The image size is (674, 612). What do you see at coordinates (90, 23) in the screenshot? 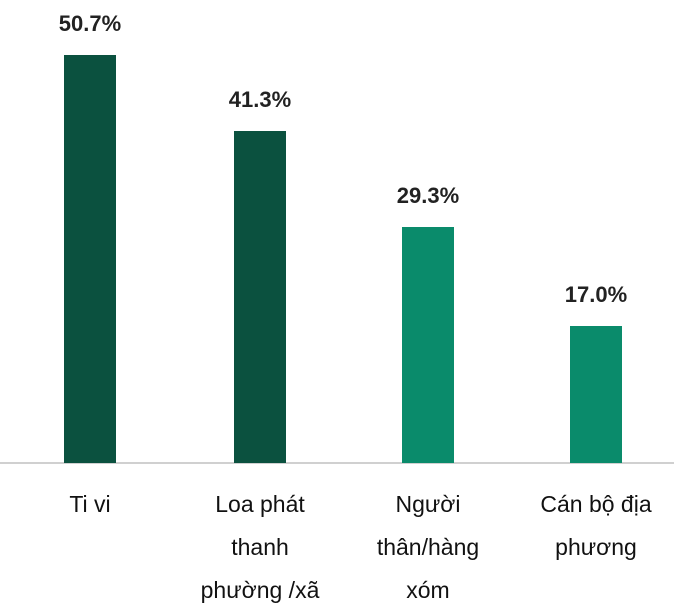
I see `value-label: 50.7%` at bounding box center [90, 23].